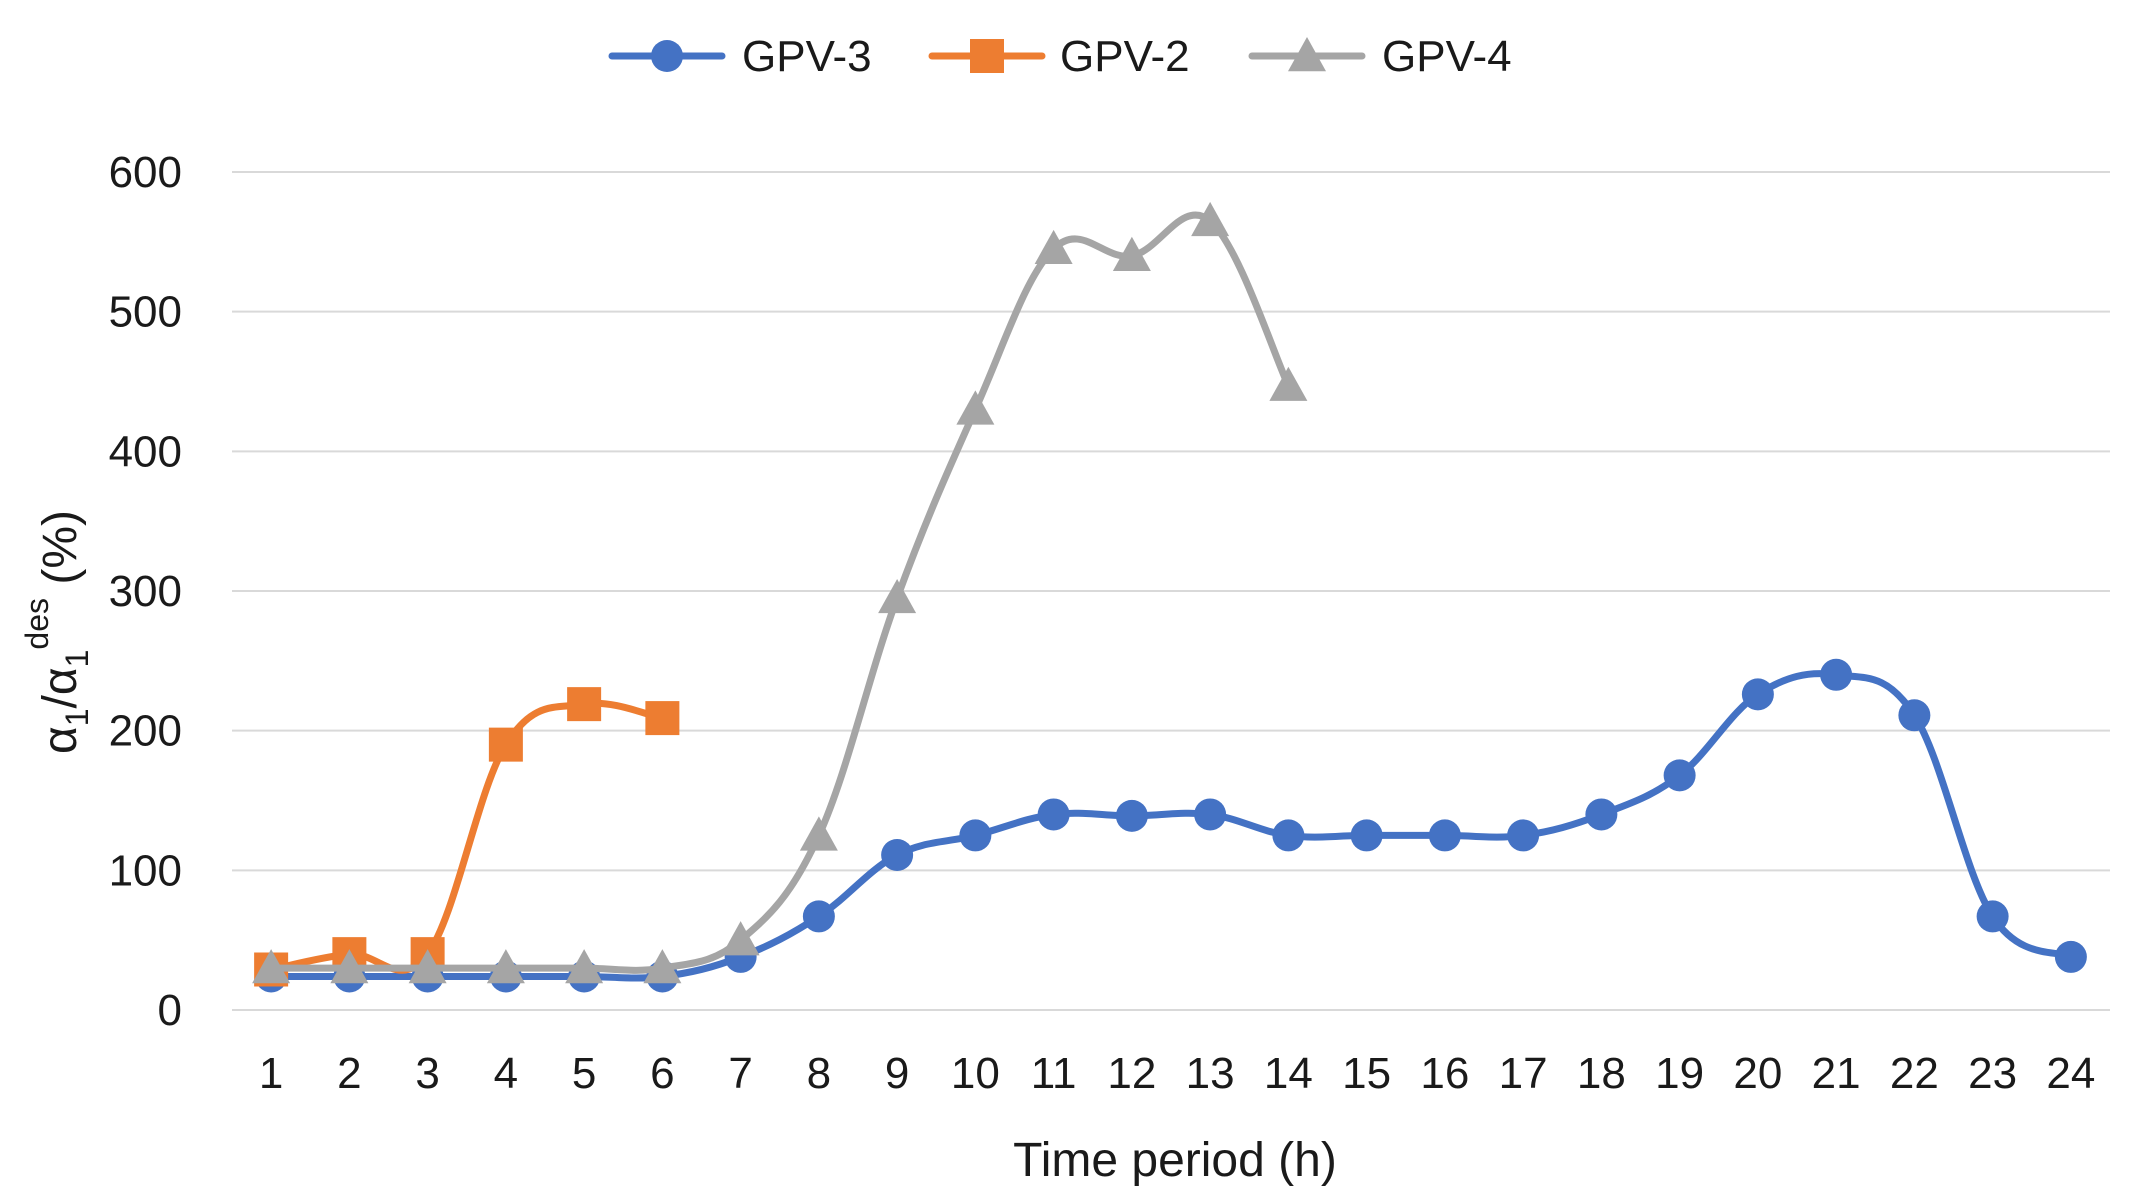 The image size is (2138, 1196). Describe the element at coordinates (77, 659) in the screenshot. I see `y-axis-title-sub2: 1` at that location.